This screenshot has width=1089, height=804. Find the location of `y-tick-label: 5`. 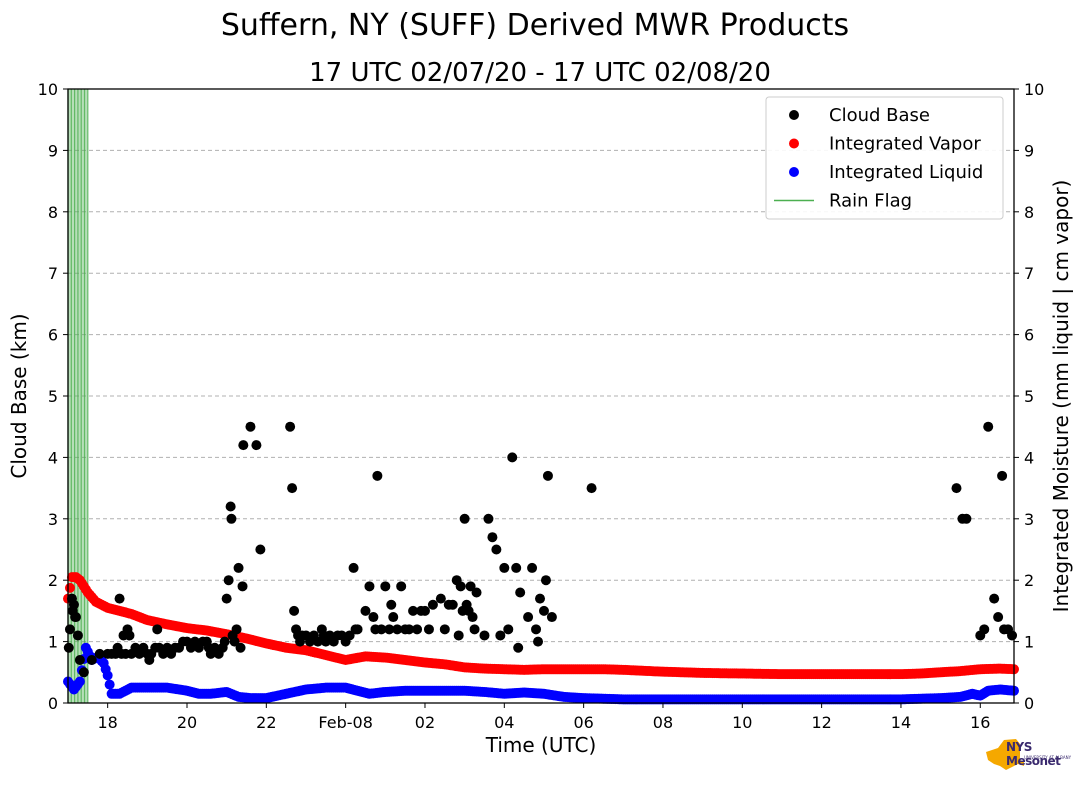

y-tick-label: 5 is located at coordinates (53, 396).